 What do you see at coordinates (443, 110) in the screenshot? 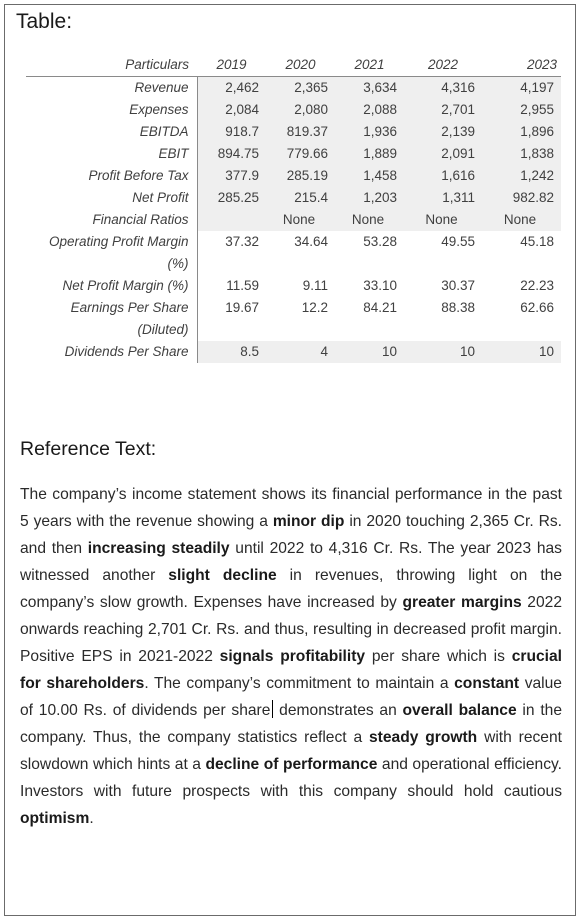
I see `table-cell: 2,701` at bounding box center [443, 110].